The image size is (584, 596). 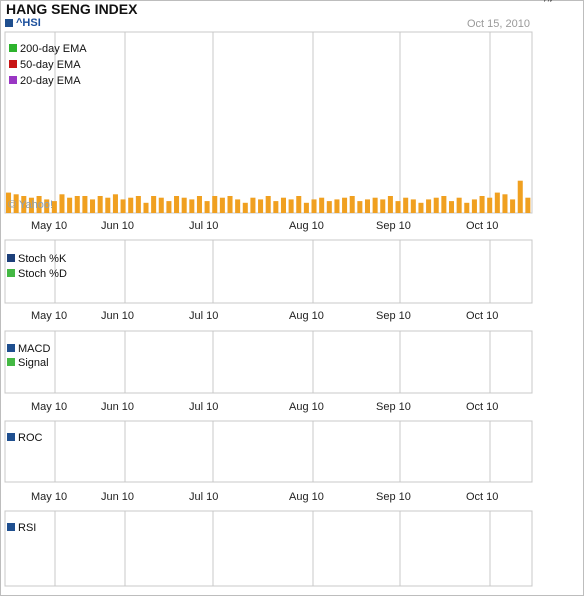 I want to click on price-x-tick-0: May 10, so click(x=49, y=226).